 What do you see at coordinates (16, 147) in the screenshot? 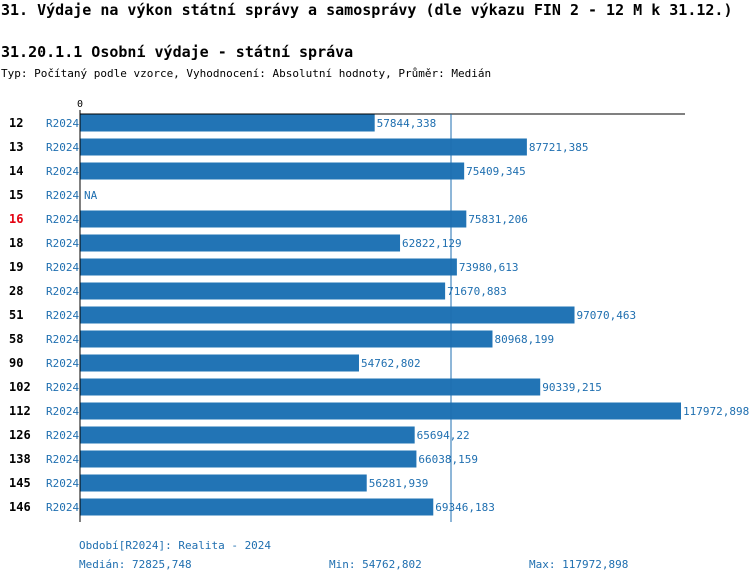
I see `category-label: 13` at bounding box center [16, 147].